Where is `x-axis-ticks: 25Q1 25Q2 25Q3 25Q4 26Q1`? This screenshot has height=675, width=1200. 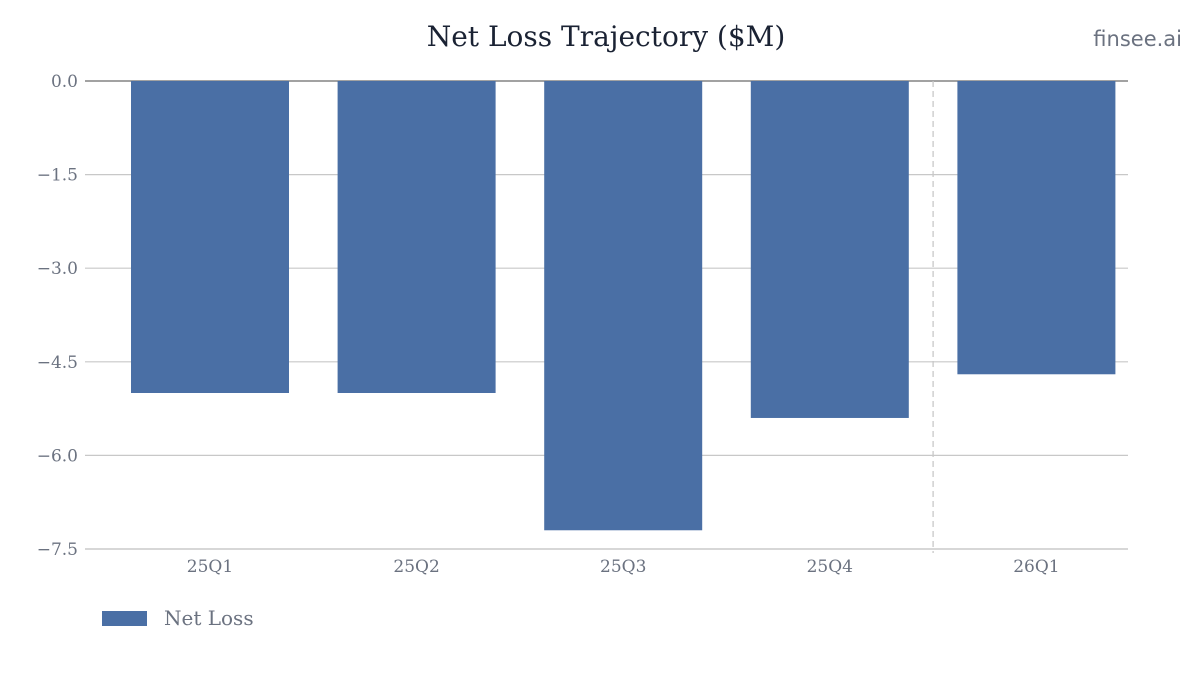 x-axis-ticks: 25Q1 25Q2 25Q3 25Q4 26Q1 is located at coordinates (623, 567).